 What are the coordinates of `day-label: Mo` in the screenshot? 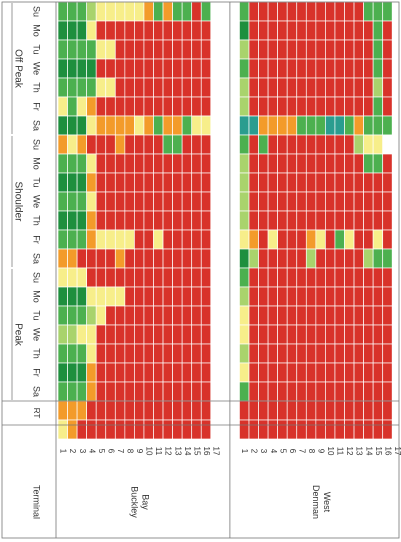 It's located at (37, 296).